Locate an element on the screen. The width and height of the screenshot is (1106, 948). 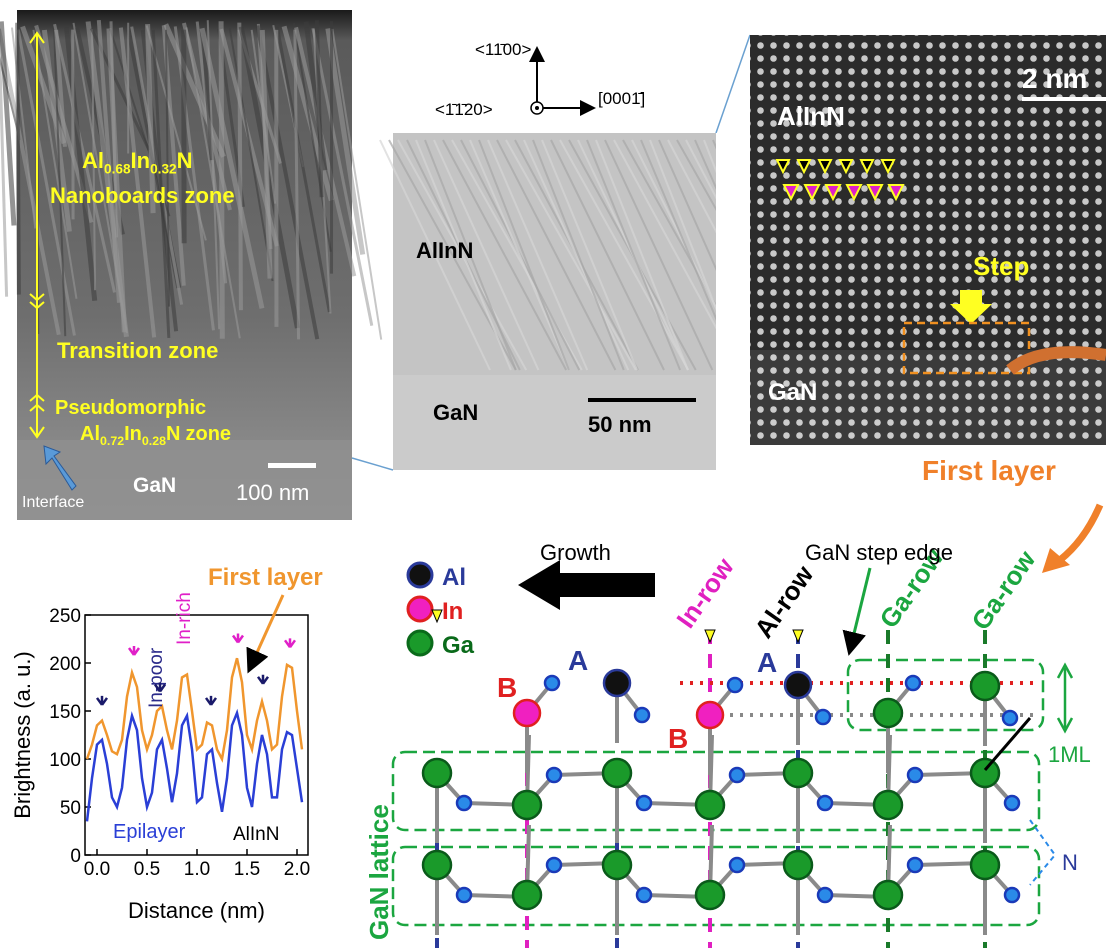
y-tick-label: 250 is located at coordinates (65, 616).